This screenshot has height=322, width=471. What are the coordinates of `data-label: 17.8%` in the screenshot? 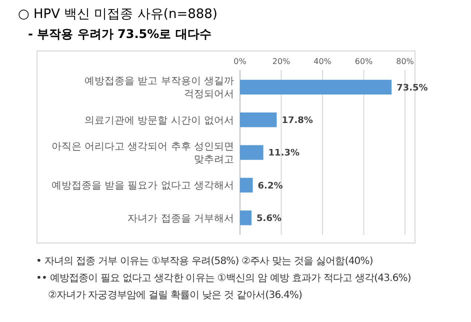 It's located at (297, 121).